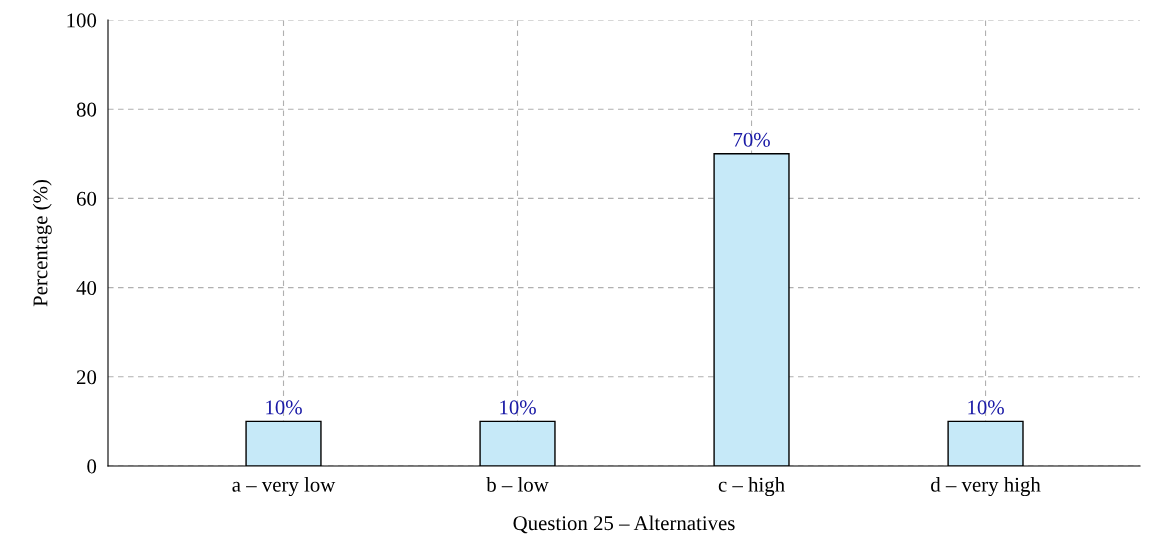 This screenshot has width=1153, height=555. Describe the element at coordinates (86, 109) in the screenshot. I see `y-tick-label: 80` at that location.